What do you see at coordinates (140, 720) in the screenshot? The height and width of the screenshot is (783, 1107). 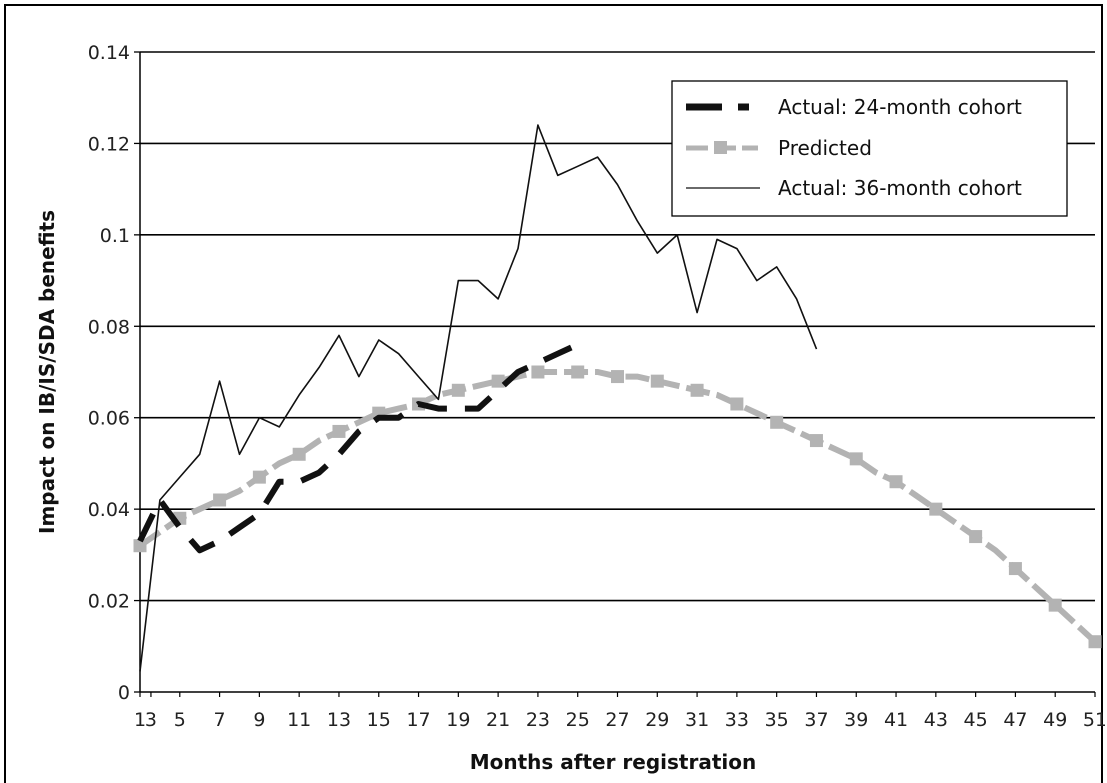 I see `x-tick-label: 1` at bounding box center [140, 720].